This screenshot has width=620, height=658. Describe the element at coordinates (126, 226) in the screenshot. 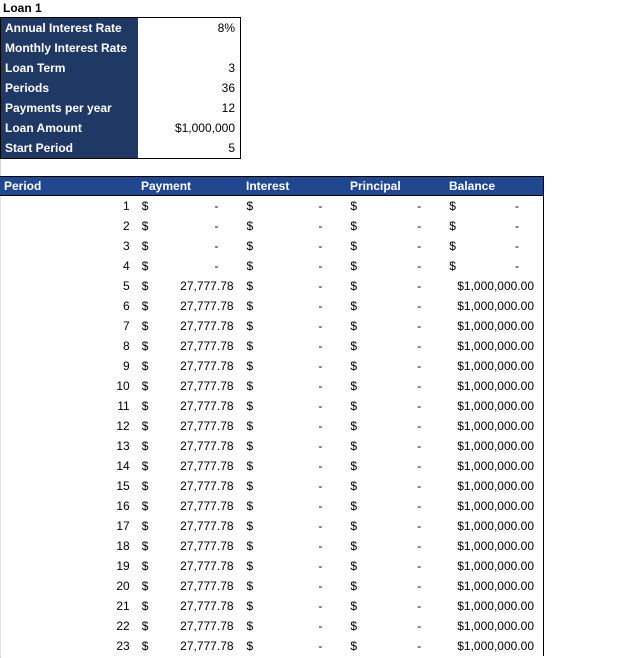

I see `period-cell: 2` at that location.